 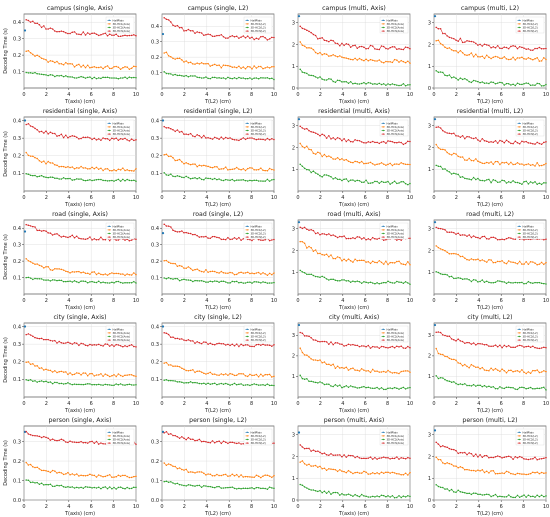 I want to click on legend-label: 3D-HC2(L2), so click(x=258, y=234).